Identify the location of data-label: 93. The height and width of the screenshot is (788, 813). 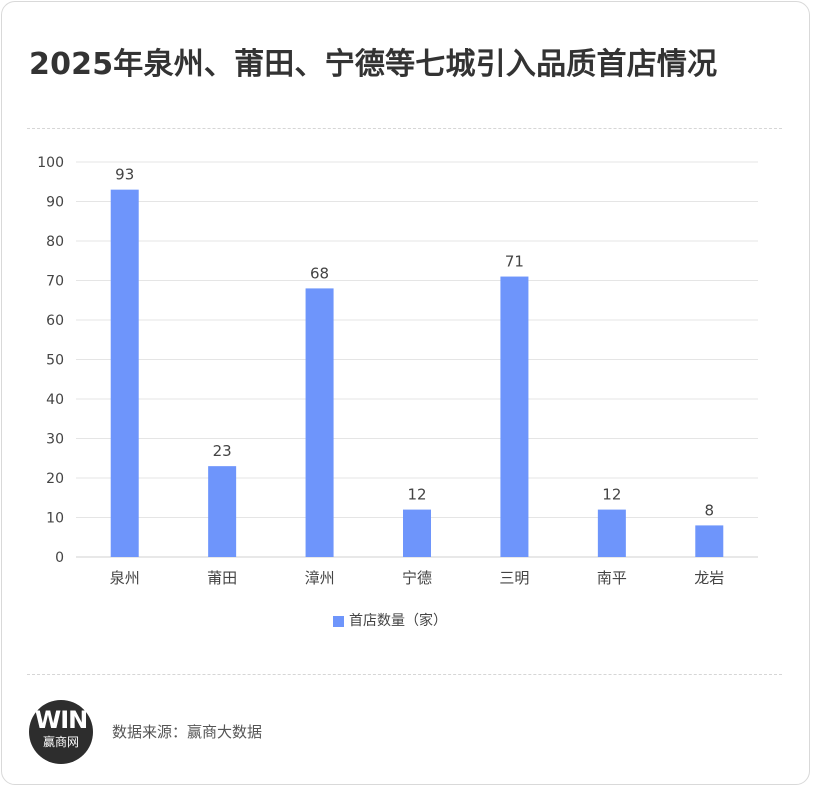
(124, 175).